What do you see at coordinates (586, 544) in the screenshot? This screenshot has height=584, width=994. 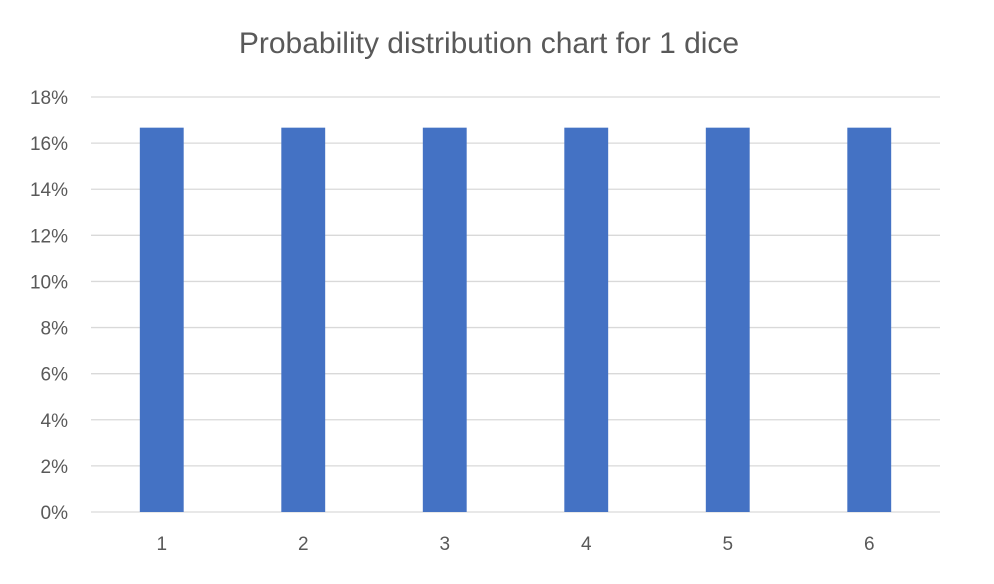 I see `x-tick-label: 4` at bounding box center [586, 544].